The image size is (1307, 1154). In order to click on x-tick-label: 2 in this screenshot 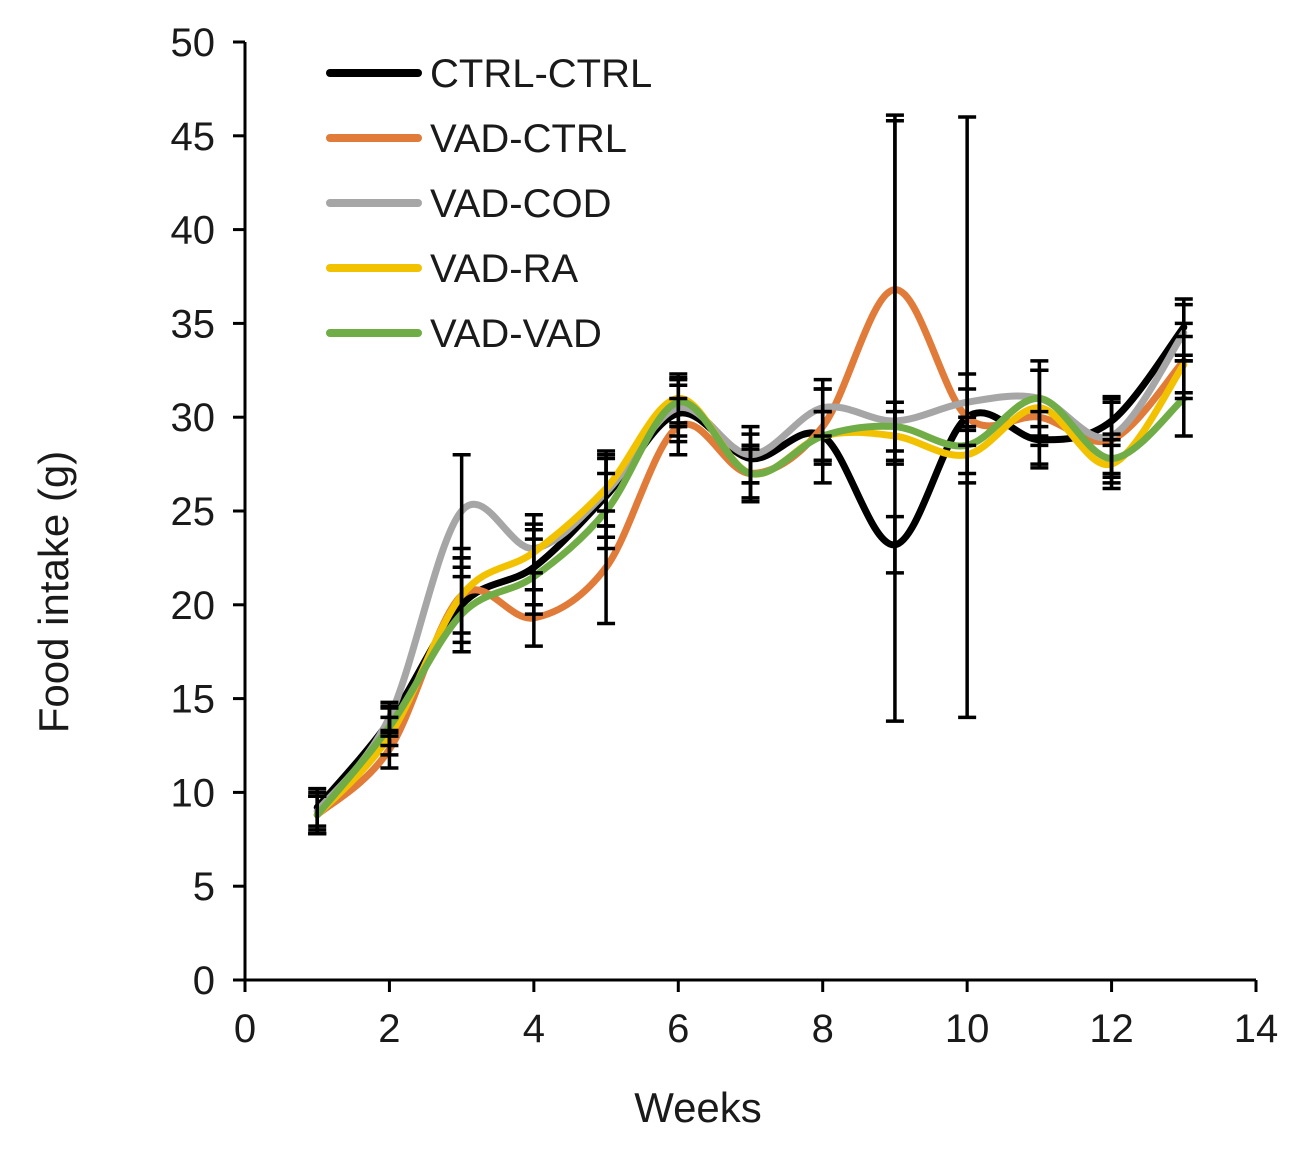, I will do `click(389, 1029)`.